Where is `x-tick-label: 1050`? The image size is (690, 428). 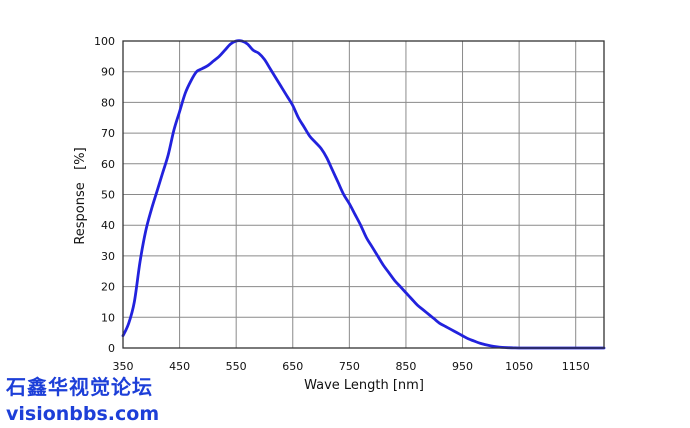
x-tick-label: 1050 is located at coordinates (519, 366).